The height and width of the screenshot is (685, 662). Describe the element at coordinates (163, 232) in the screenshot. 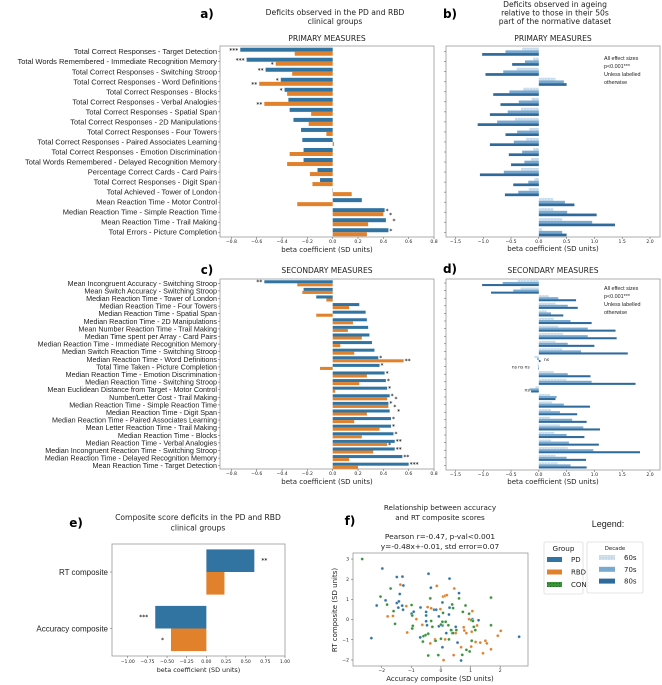

I see `category-label: Total Errors - Picture Completion` at that location.